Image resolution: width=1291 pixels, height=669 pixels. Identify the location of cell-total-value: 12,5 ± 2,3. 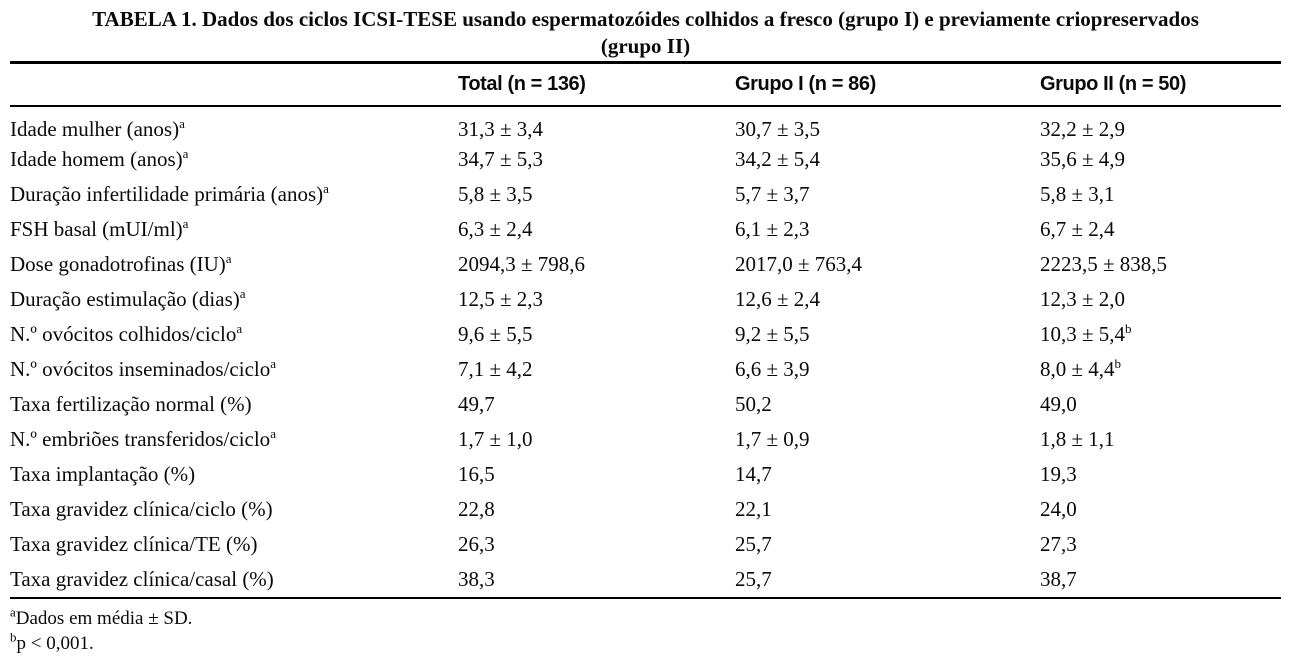
(501, 299).